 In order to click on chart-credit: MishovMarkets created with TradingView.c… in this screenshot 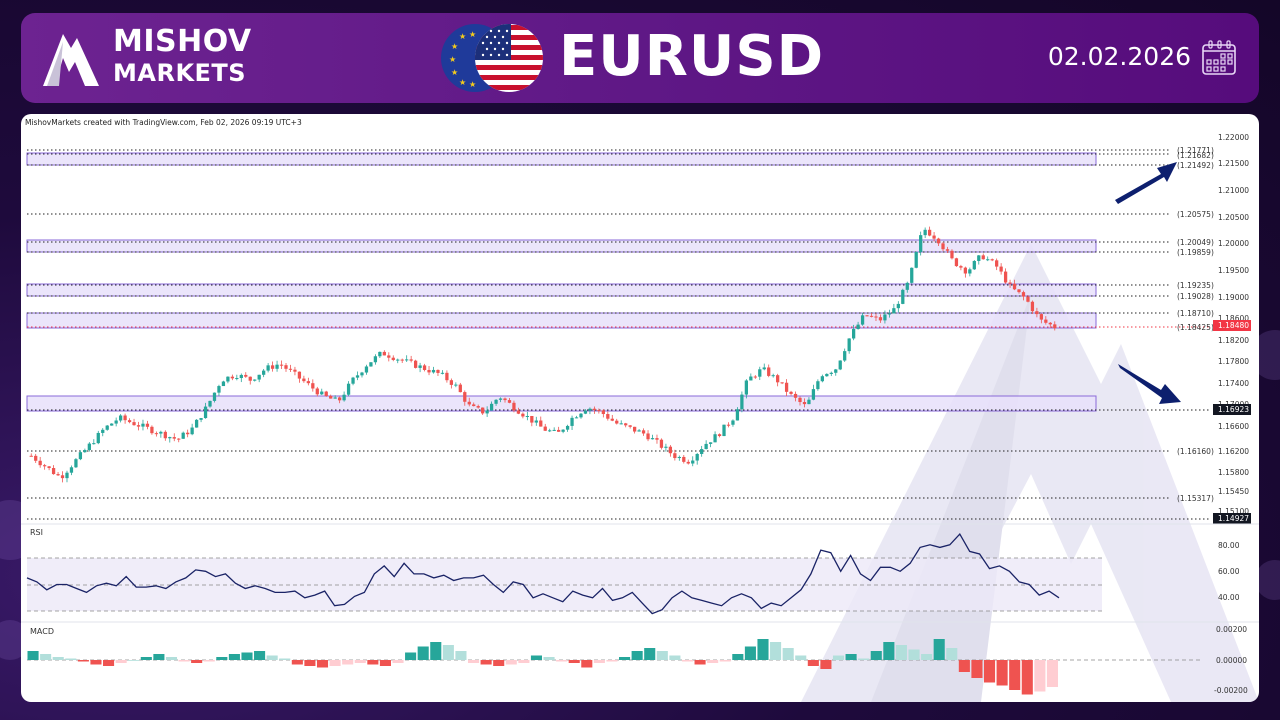, I will do `click(163, 122)`.